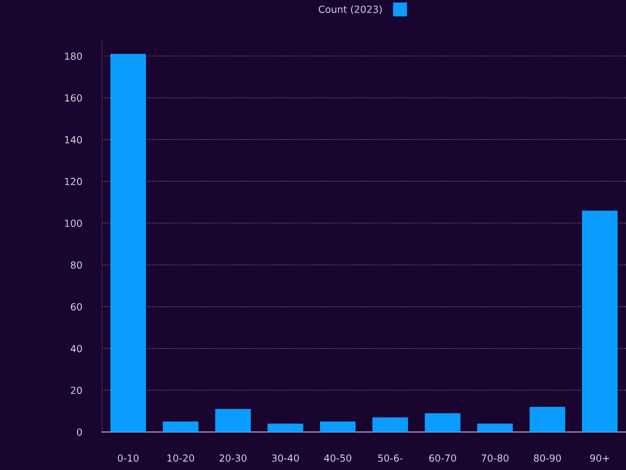 This screenshot has height=470, width=626. I want to click on y-tick-label: 140, so click(73, 140).